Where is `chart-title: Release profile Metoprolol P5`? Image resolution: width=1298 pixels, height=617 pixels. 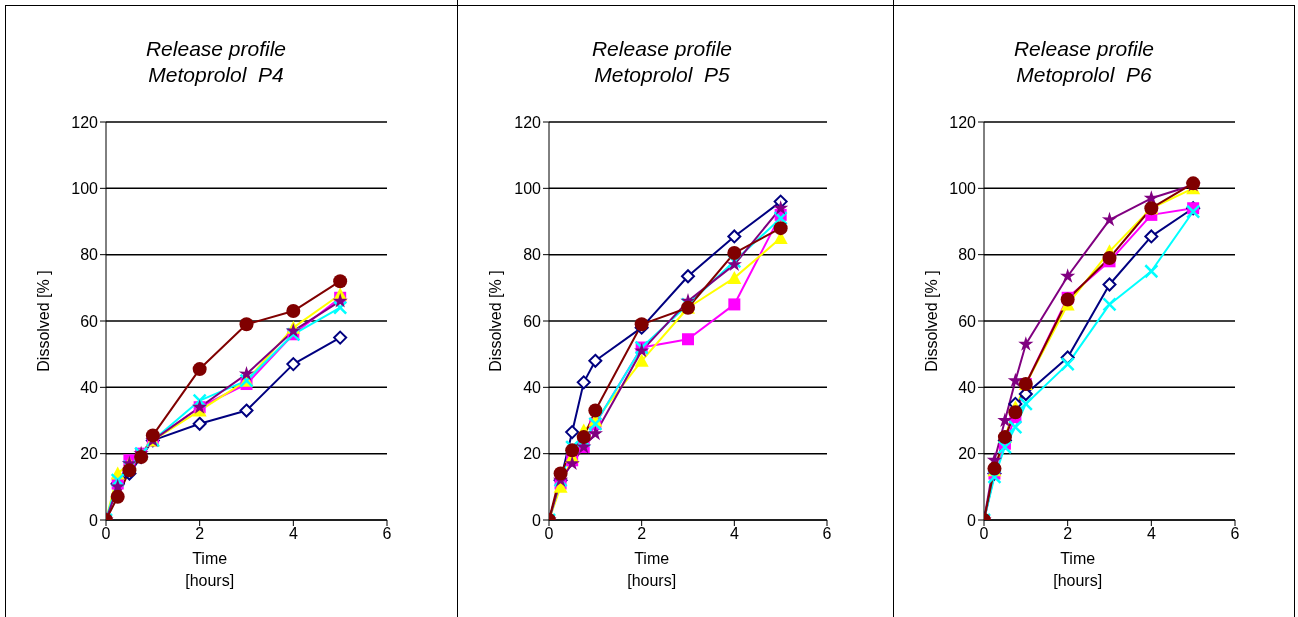
chart-title: Release profile Metoprolol P5 is located at coordinates (662, 62).